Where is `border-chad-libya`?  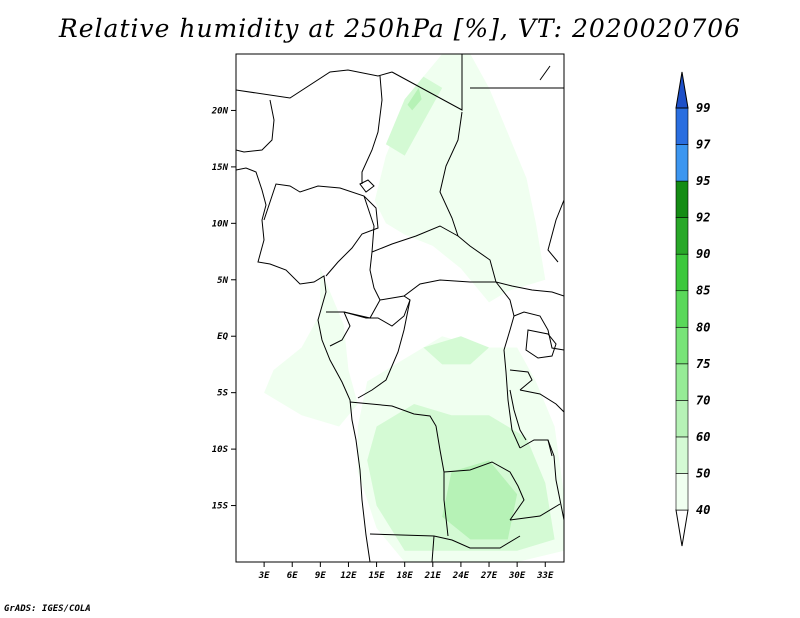 border-chad-libya is located at coordinates (427, 82).